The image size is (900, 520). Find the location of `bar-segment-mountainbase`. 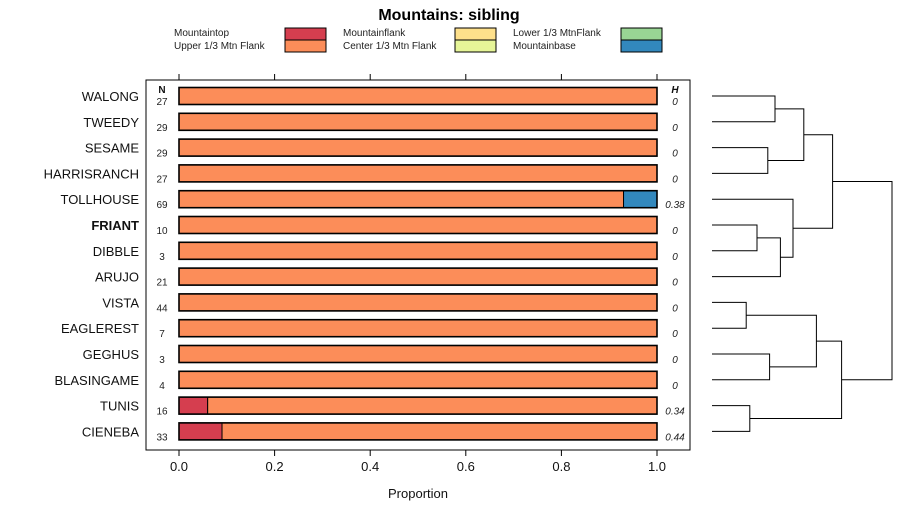

bar-segment-mountainbase is located at coordinates (640, 199).